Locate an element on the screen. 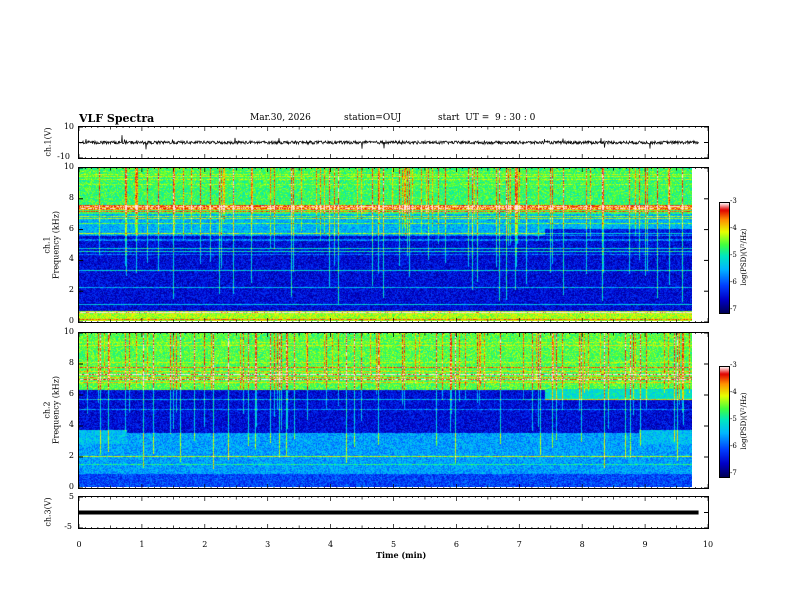 This screenshot has height=612, width=792. time-tick-label: 0 is located at coordinates (79, 544).